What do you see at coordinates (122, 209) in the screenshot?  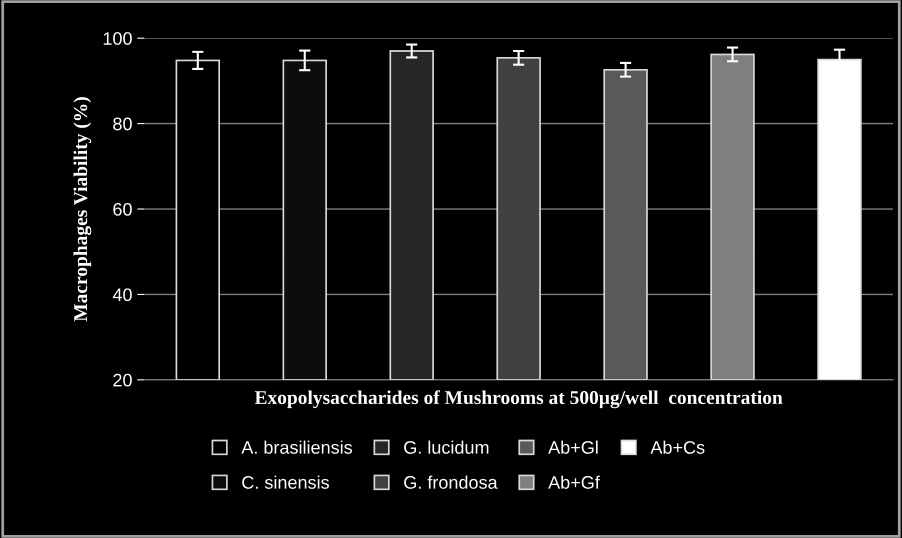 I see `y-tick-label: 60` at bounding box center [122, 209].